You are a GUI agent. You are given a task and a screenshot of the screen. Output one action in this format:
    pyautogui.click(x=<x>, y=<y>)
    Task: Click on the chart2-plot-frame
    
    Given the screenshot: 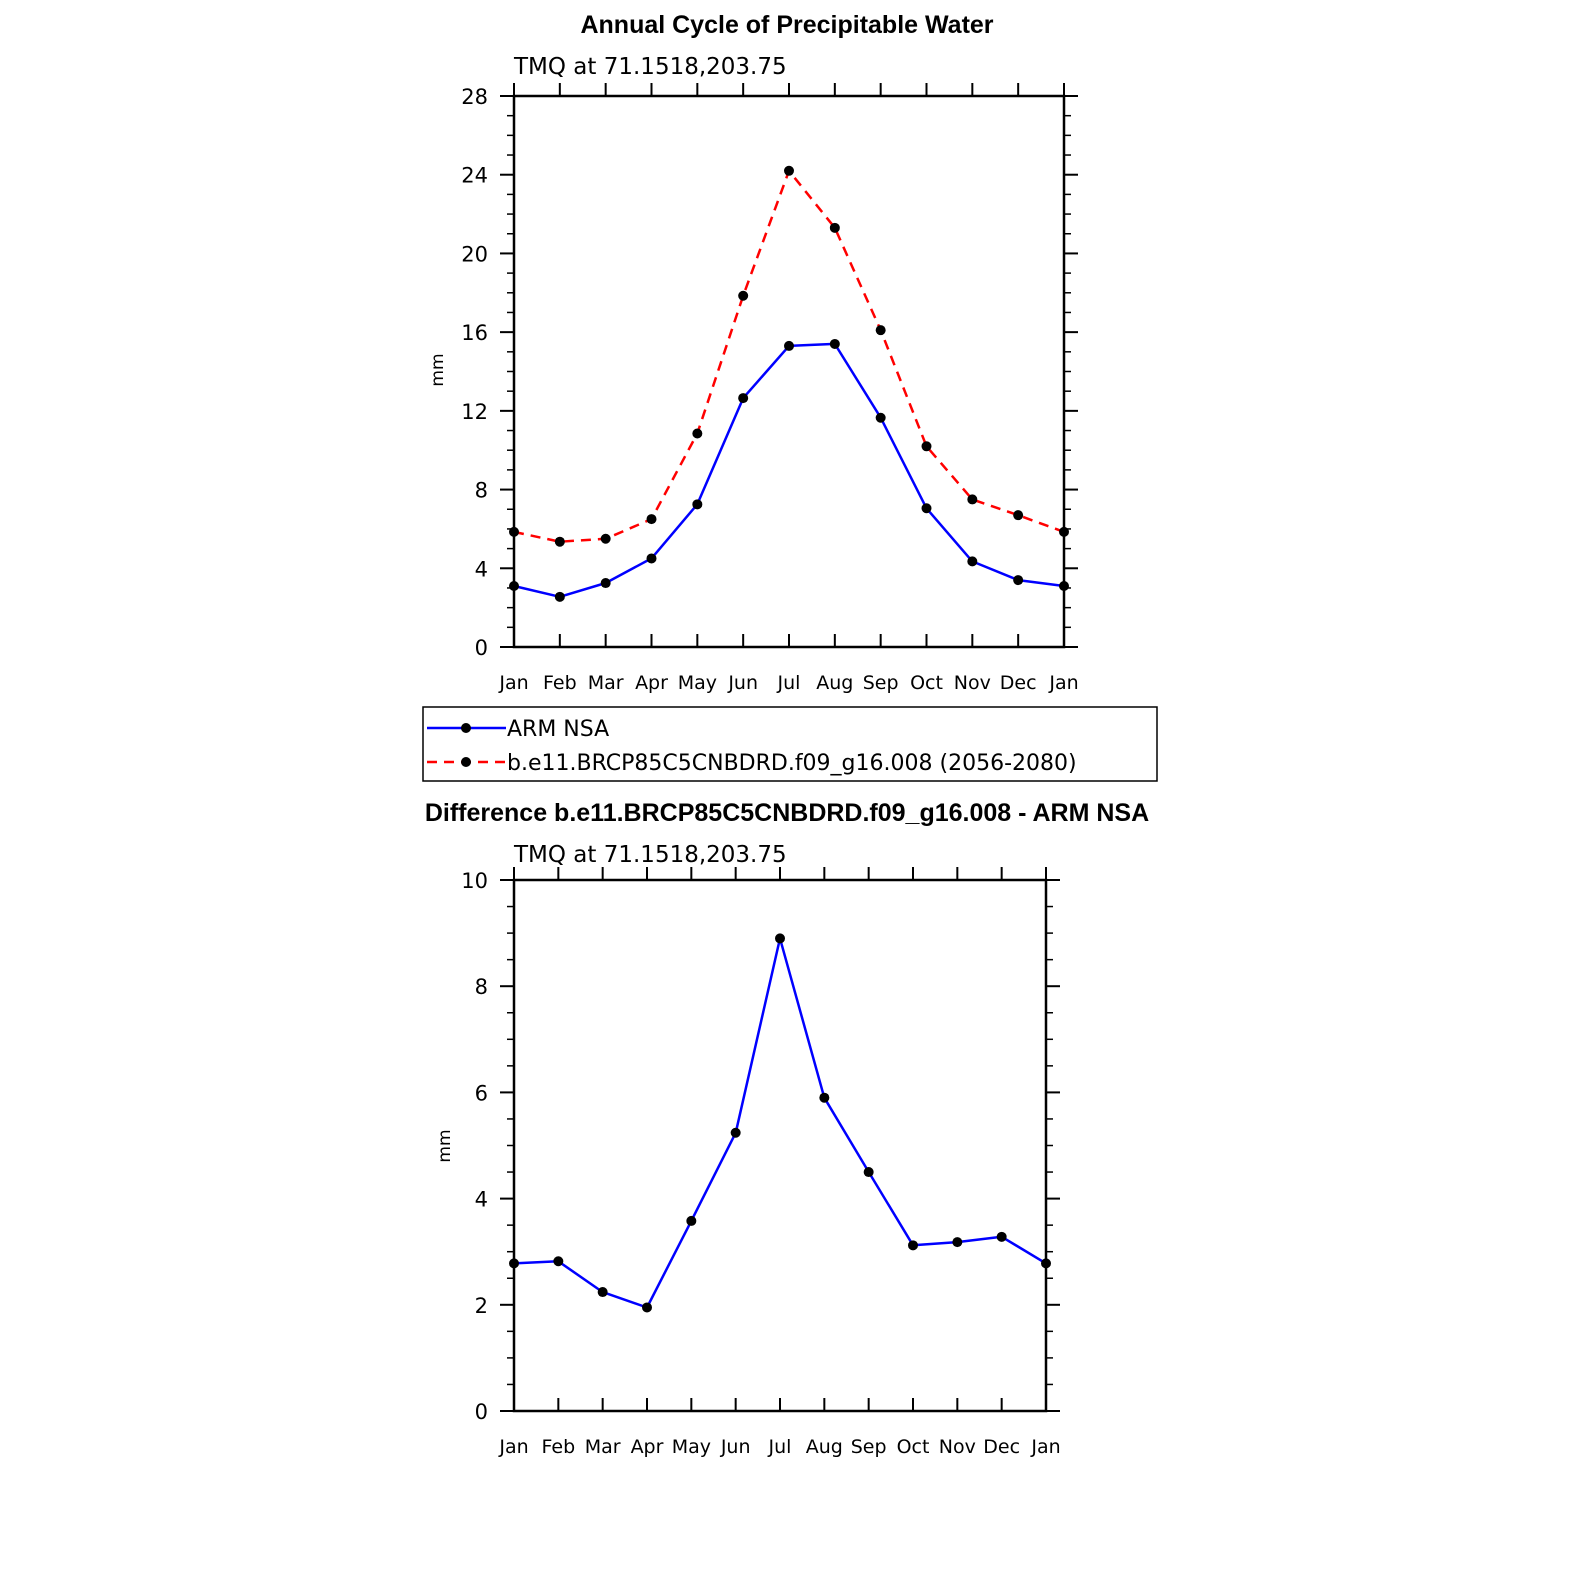 What is the action you would take?
    pyautogui.click(x=780, y=1145)
    